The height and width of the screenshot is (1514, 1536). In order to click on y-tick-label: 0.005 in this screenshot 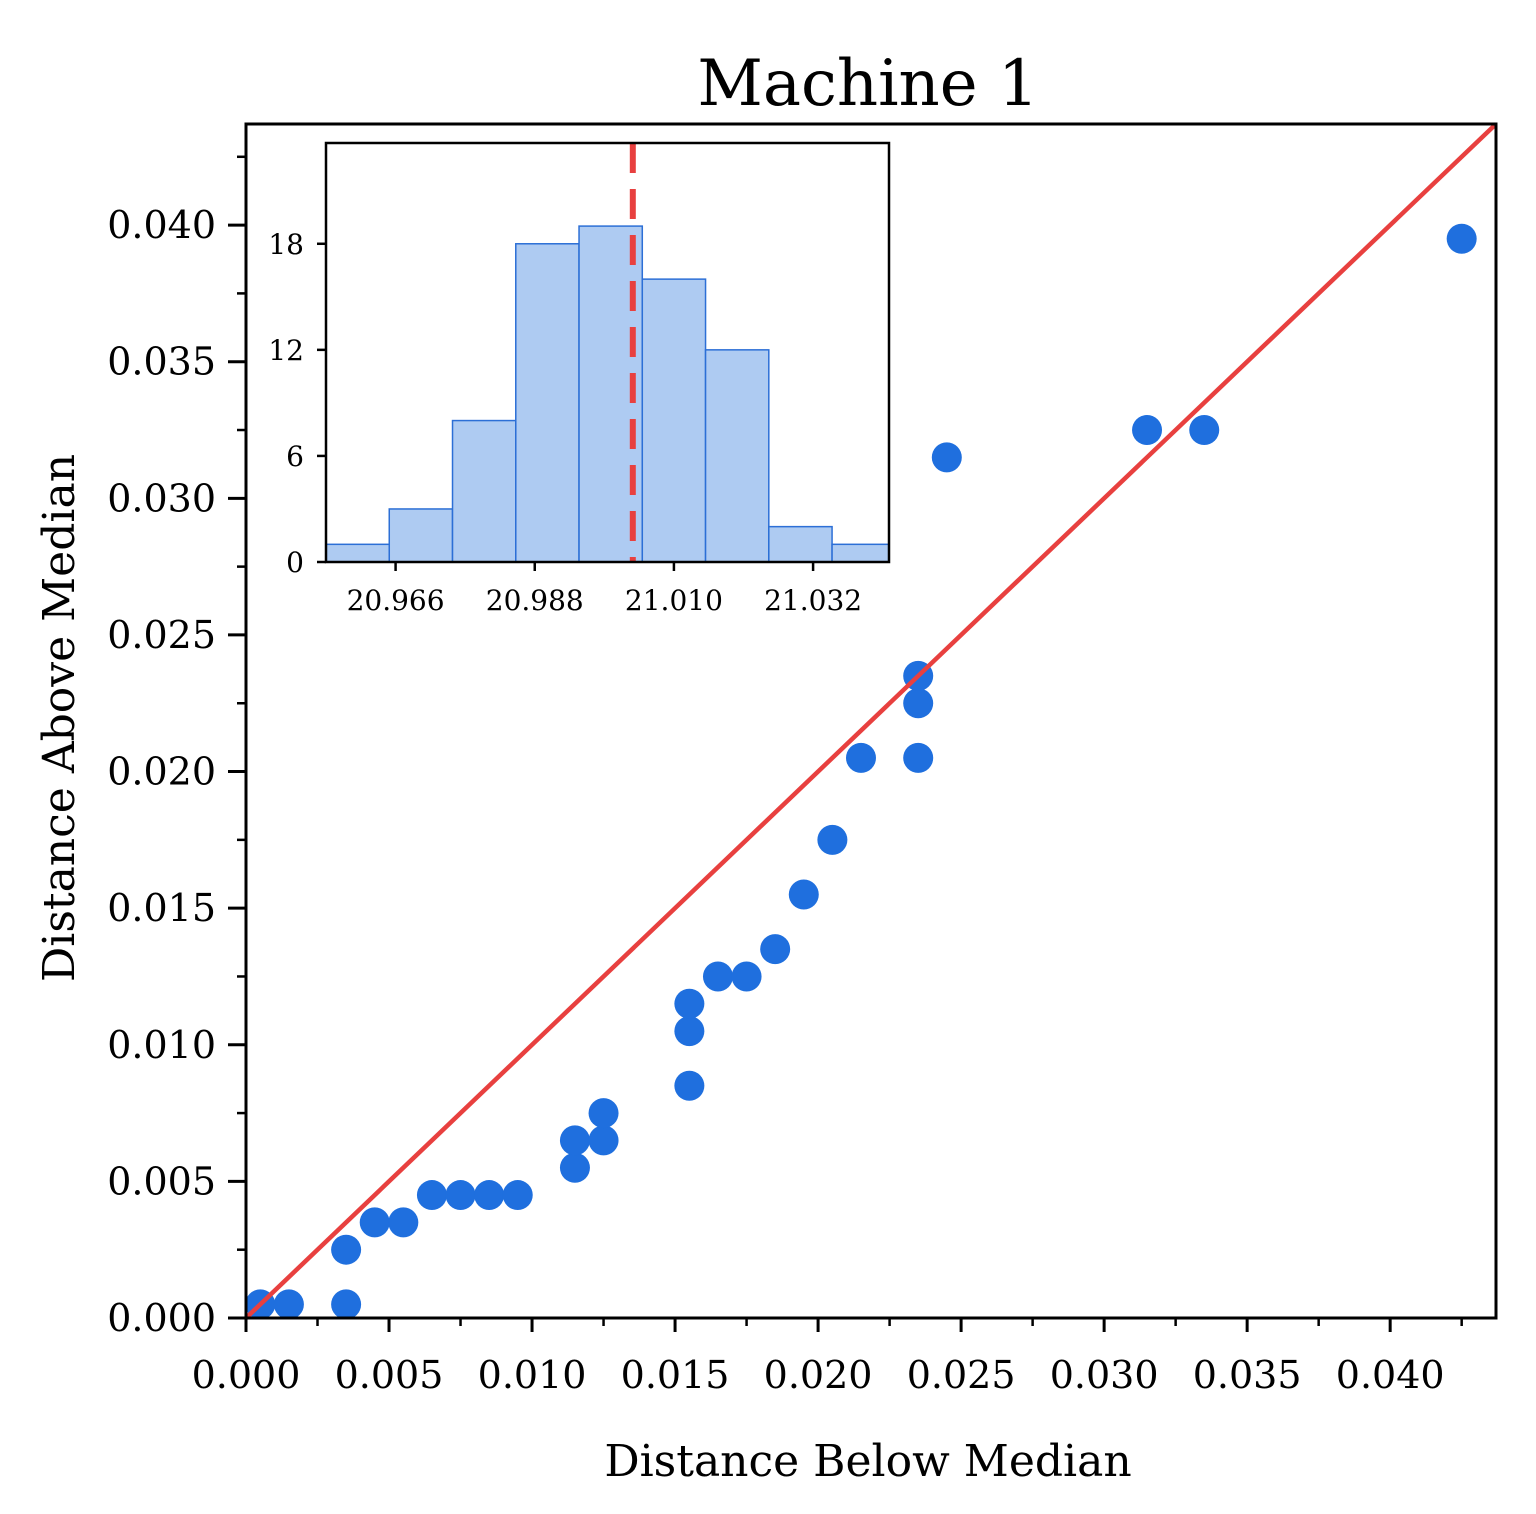, I will do `click(161, 1181)`.